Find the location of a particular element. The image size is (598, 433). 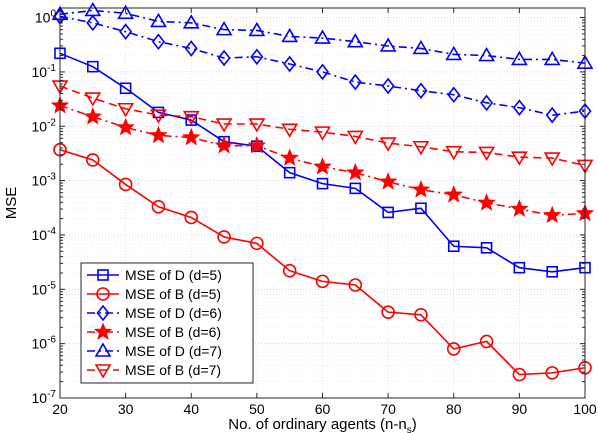

legend-item: MSE of D (d=5) is located at coordinates (154, 275).